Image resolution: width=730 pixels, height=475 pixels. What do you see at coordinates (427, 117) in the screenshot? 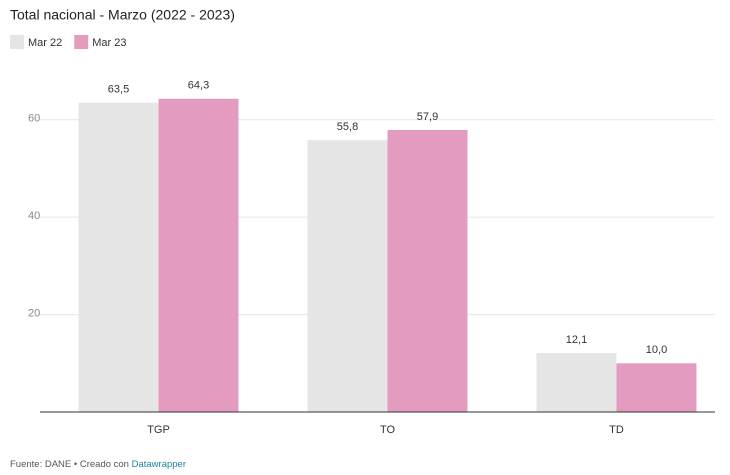
I see `data-label: 57,9` at bounding box center [427, 117].